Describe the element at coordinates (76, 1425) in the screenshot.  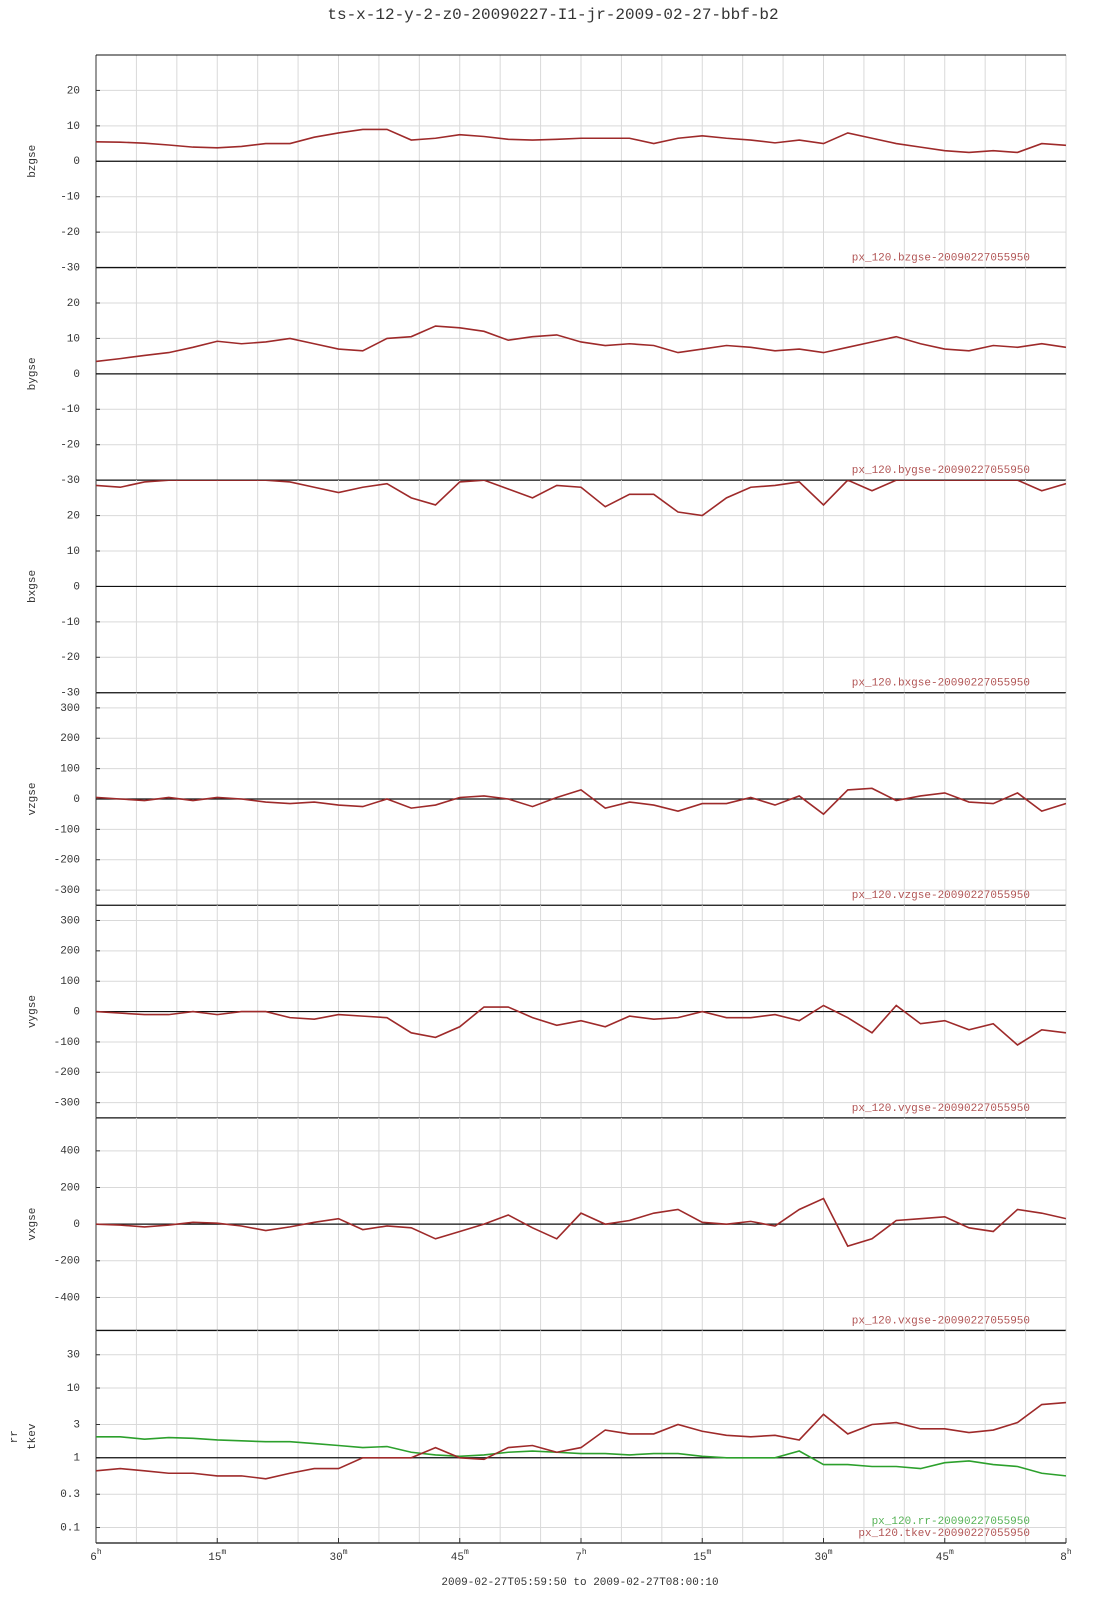
I see `y-tick-label: 3` at that location.